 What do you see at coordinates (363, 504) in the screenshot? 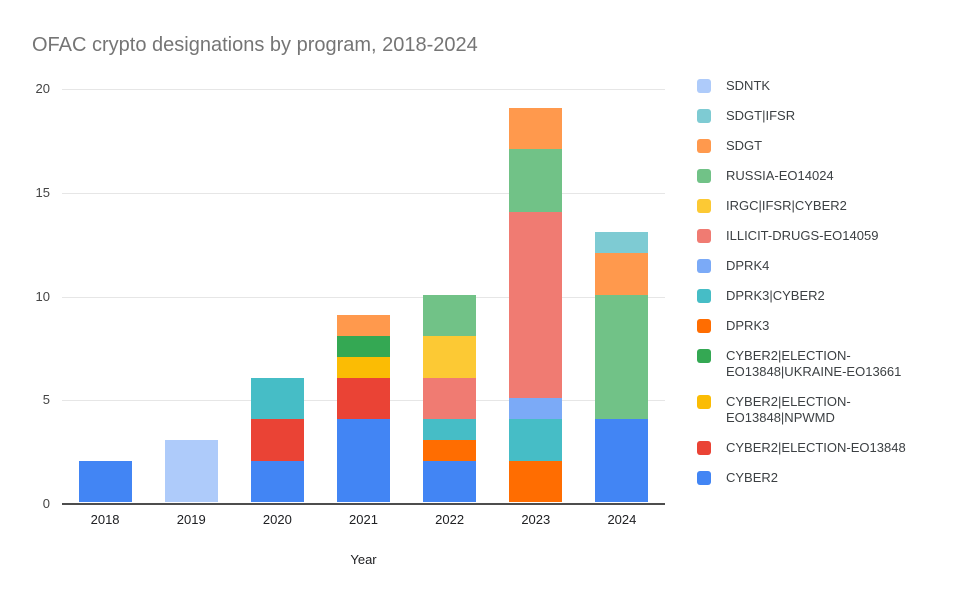
I see `x-axis-baseline` at bounding box center [363, 504].